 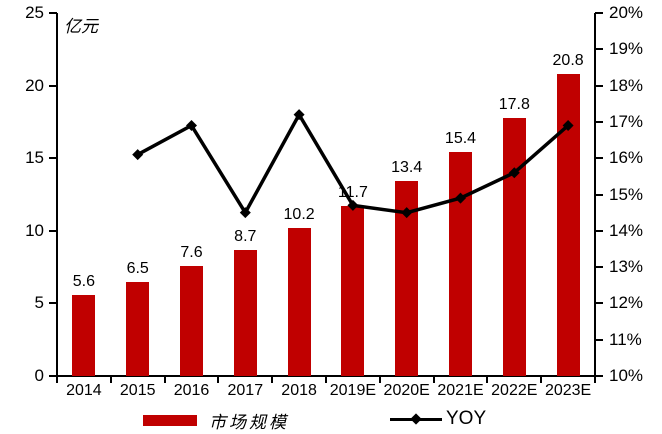 What do you see at coordinates (626, 194) in the screenshot?
I see `right-axis-tick-label: 15%` at bounding box center [626, 194].